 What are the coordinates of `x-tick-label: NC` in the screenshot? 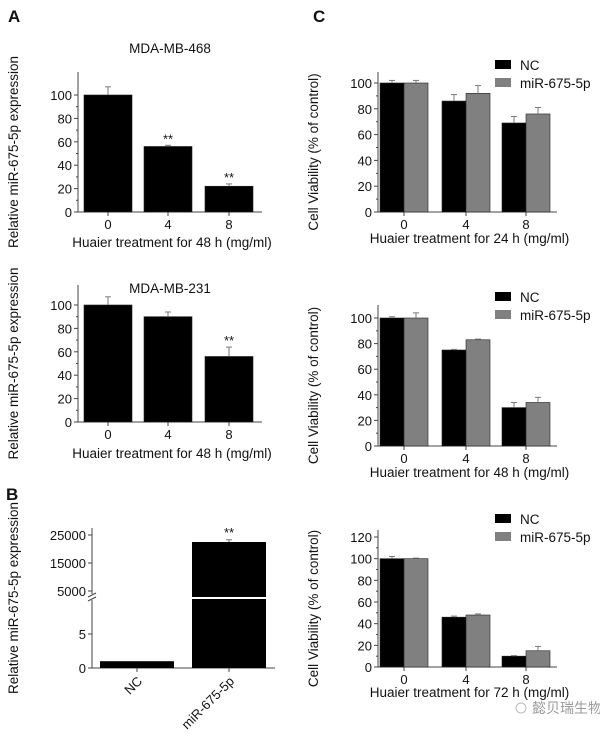 It's located at (133, 686).